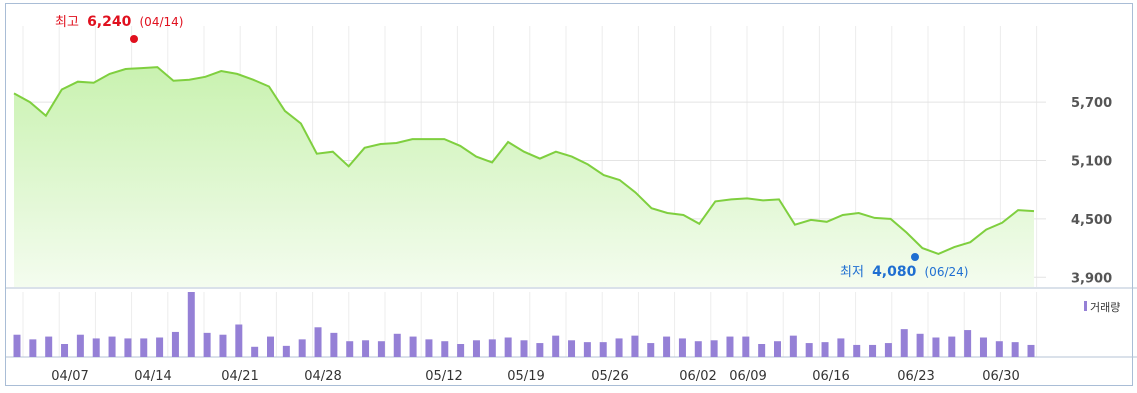  What do you see at coordinates (1105, 307) in the screenshot?
I see `volume-legend-label: 거래량` at bounding box center [1105, 307].